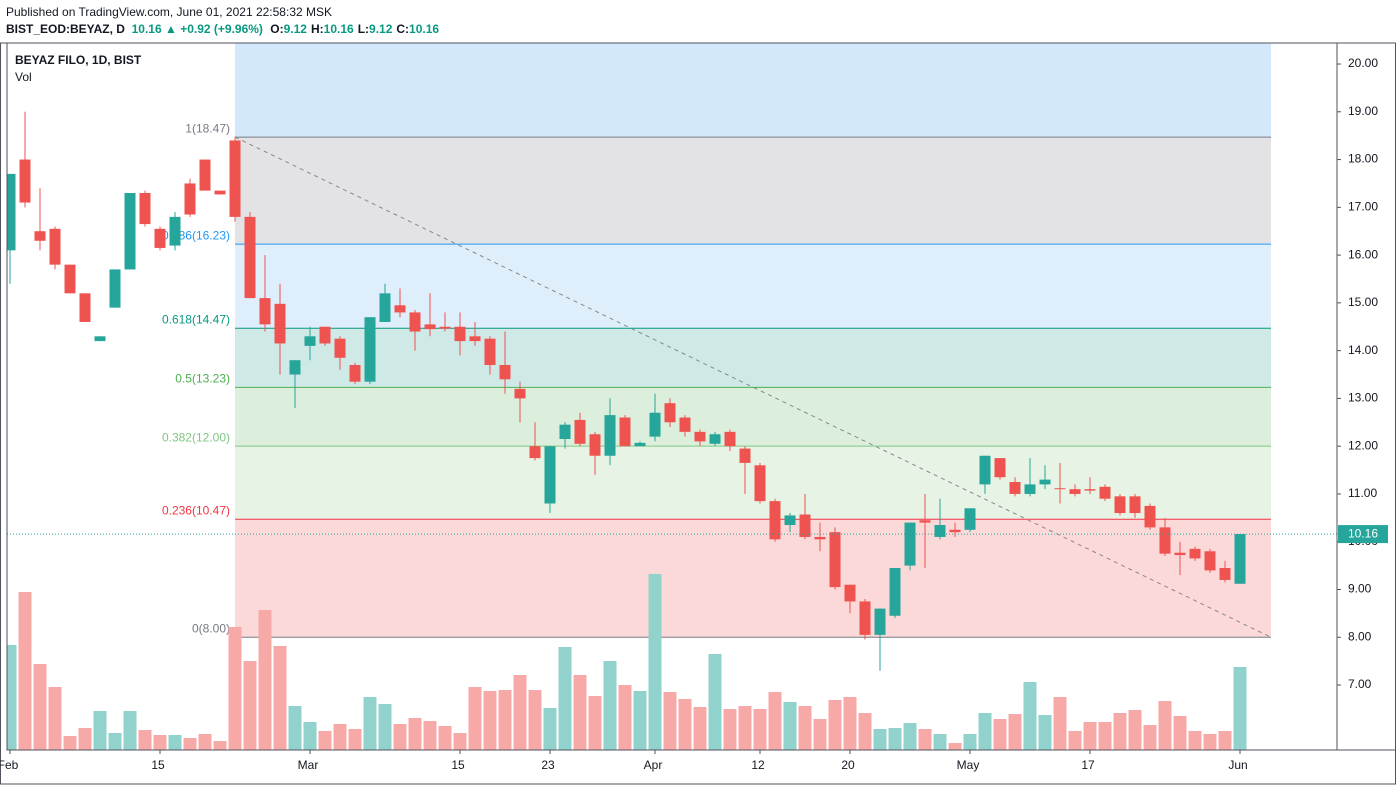  What do you see at coordinates (1362, 493) in the screenshot?
I see `y-tick-label: 11.00` at bounding box center [1362, 493].